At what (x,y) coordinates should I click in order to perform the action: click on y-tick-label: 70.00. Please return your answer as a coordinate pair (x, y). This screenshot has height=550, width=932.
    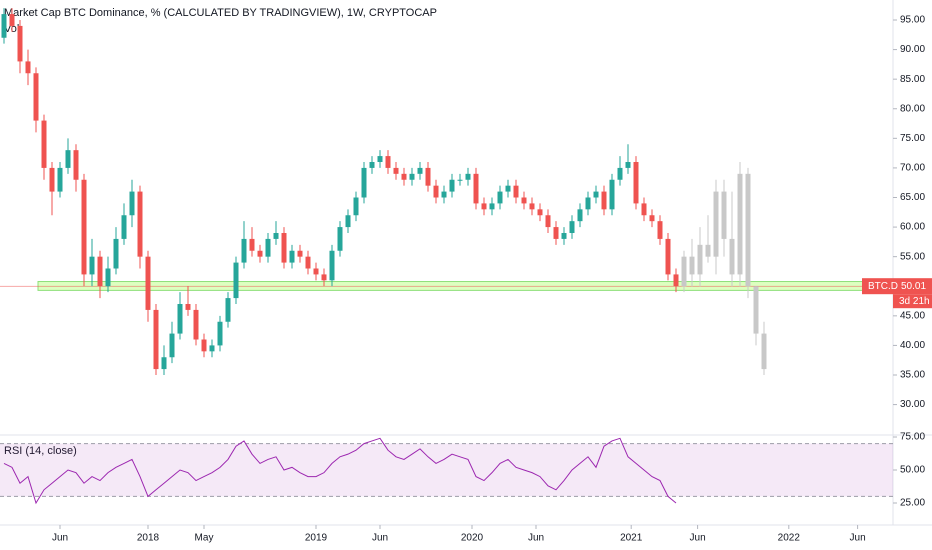
    Looking at the image, I should click on (912, 168).